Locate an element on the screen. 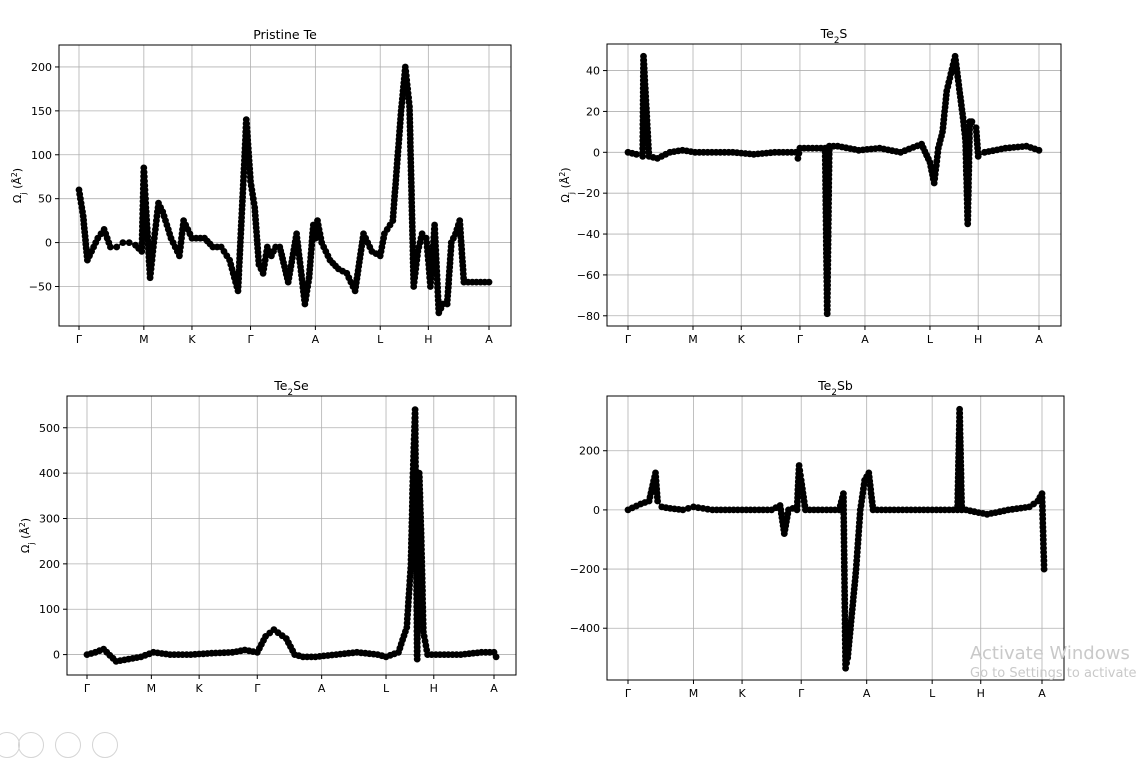 This screenshot has height=758, width=1138. y-tick-label: 20 is located at coordinates (593, 111).